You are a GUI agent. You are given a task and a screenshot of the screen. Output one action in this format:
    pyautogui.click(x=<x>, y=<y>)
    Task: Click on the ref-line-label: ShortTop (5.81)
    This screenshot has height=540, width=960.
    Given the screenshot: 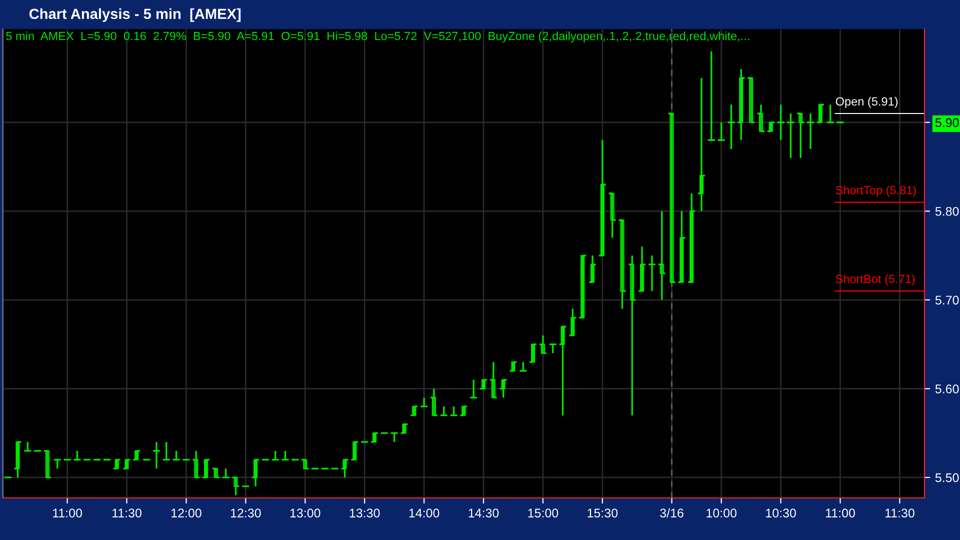 What is the action you would take?
    pyautogui.click(x=876, y=191)
    